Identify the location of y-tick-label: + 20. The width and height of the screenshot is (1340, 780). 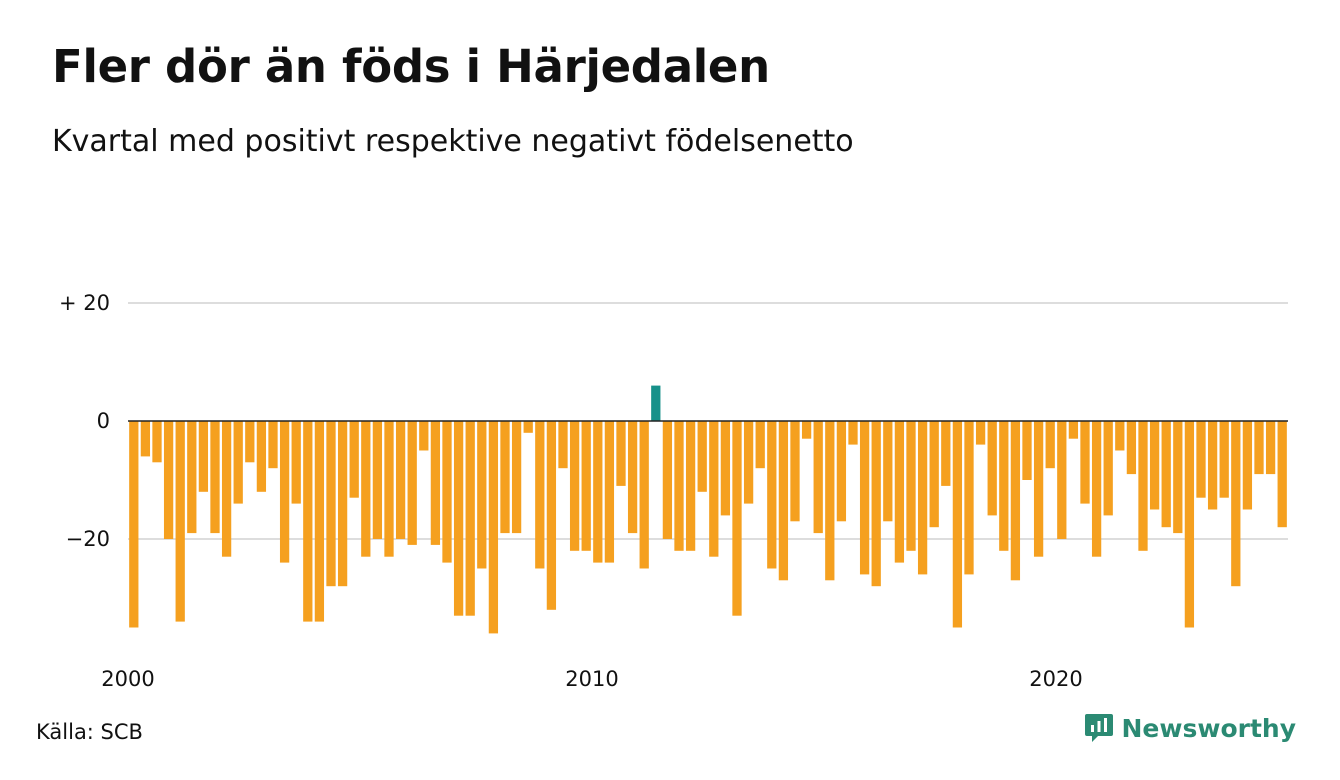
(84, 303).